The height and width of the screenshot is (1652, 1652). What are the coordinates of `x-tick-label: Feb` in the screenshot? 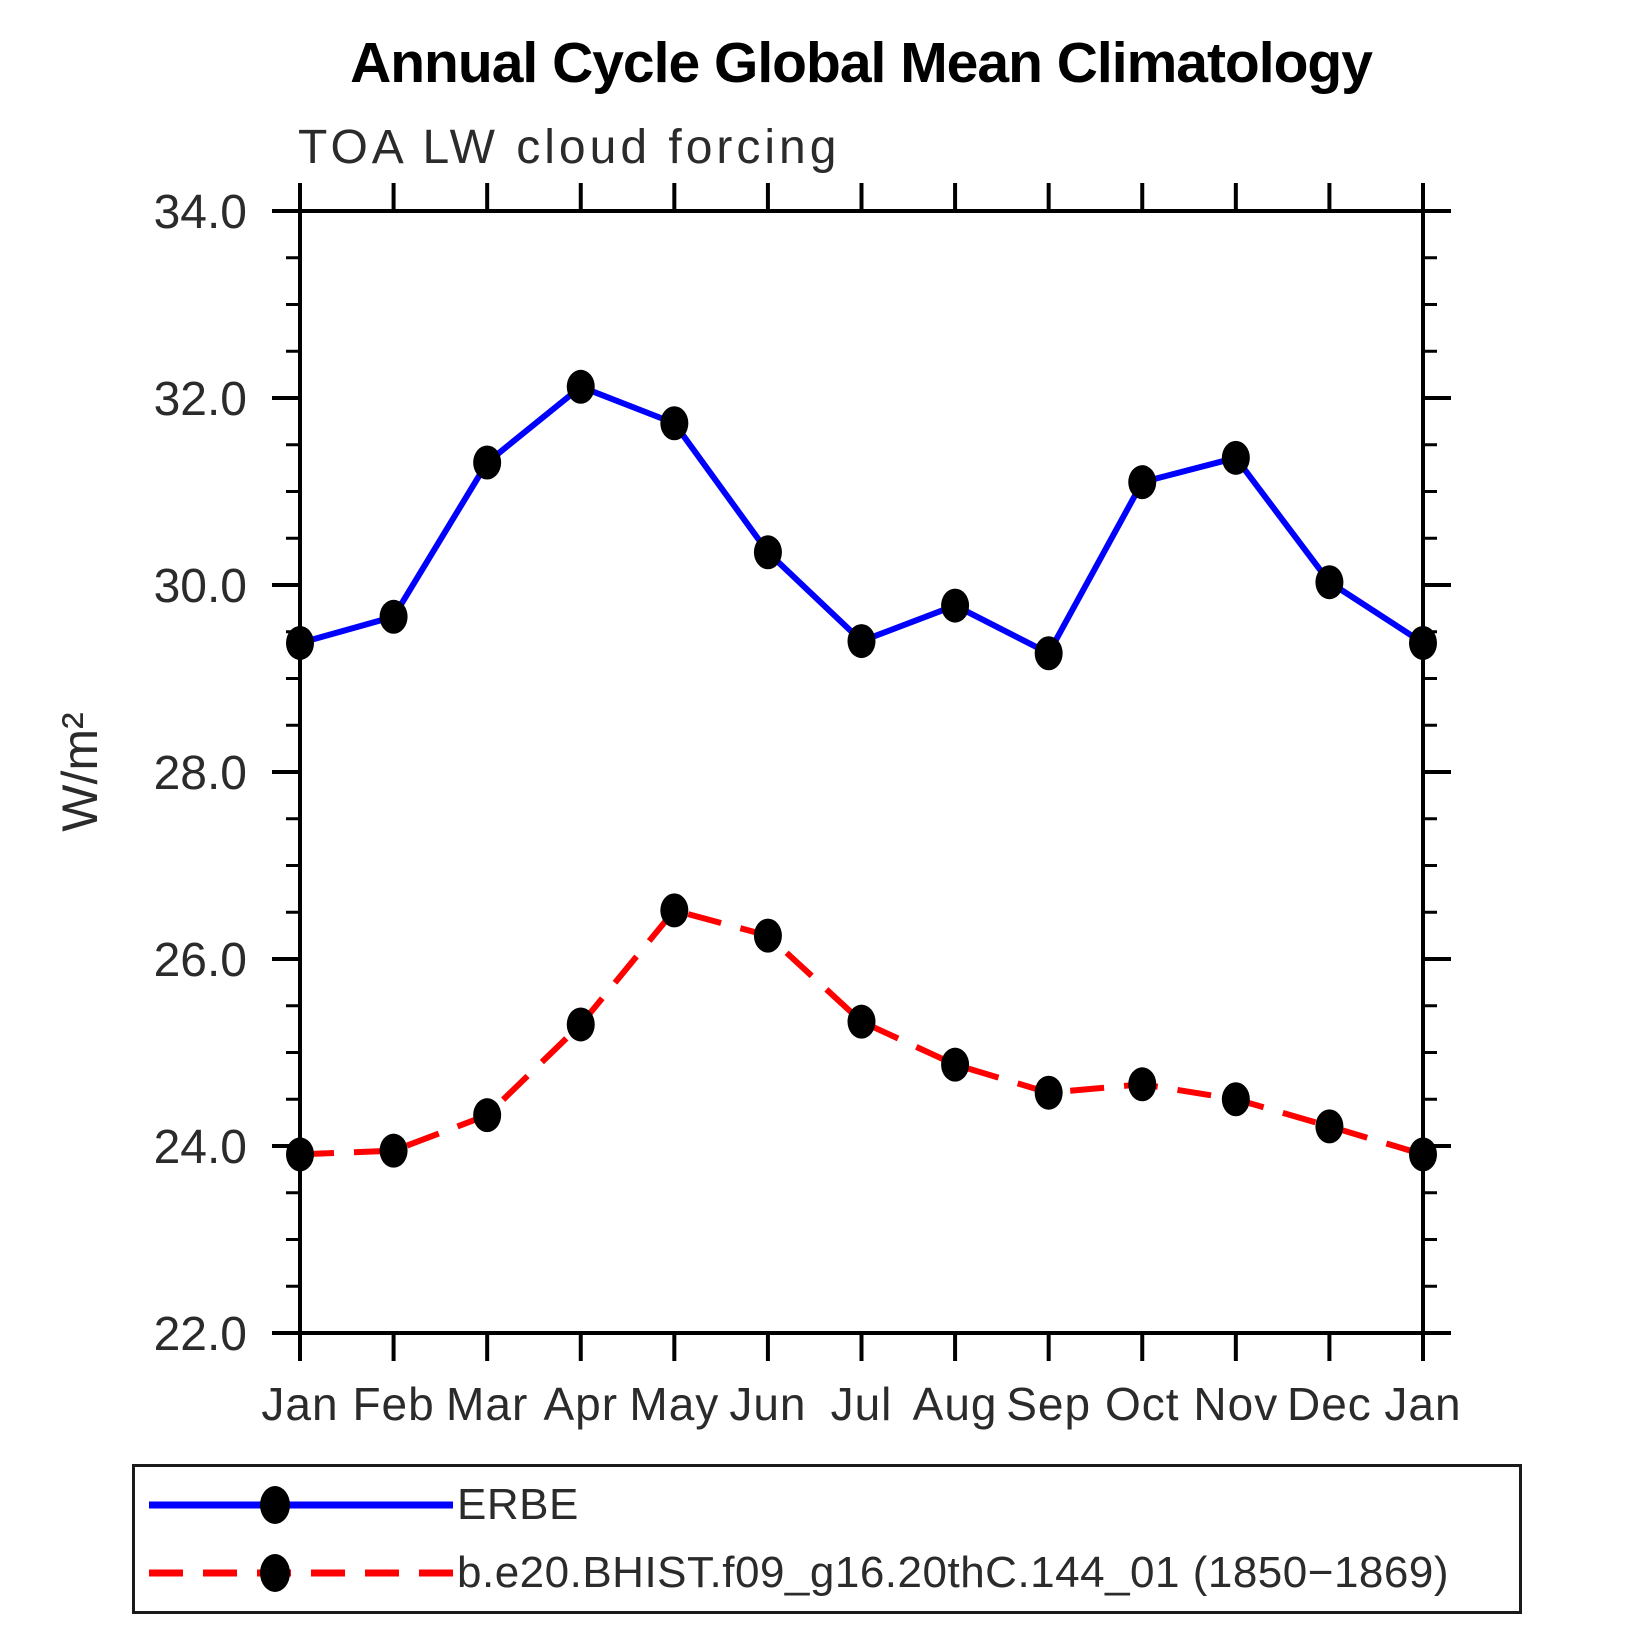 It's located at (393, 1404).